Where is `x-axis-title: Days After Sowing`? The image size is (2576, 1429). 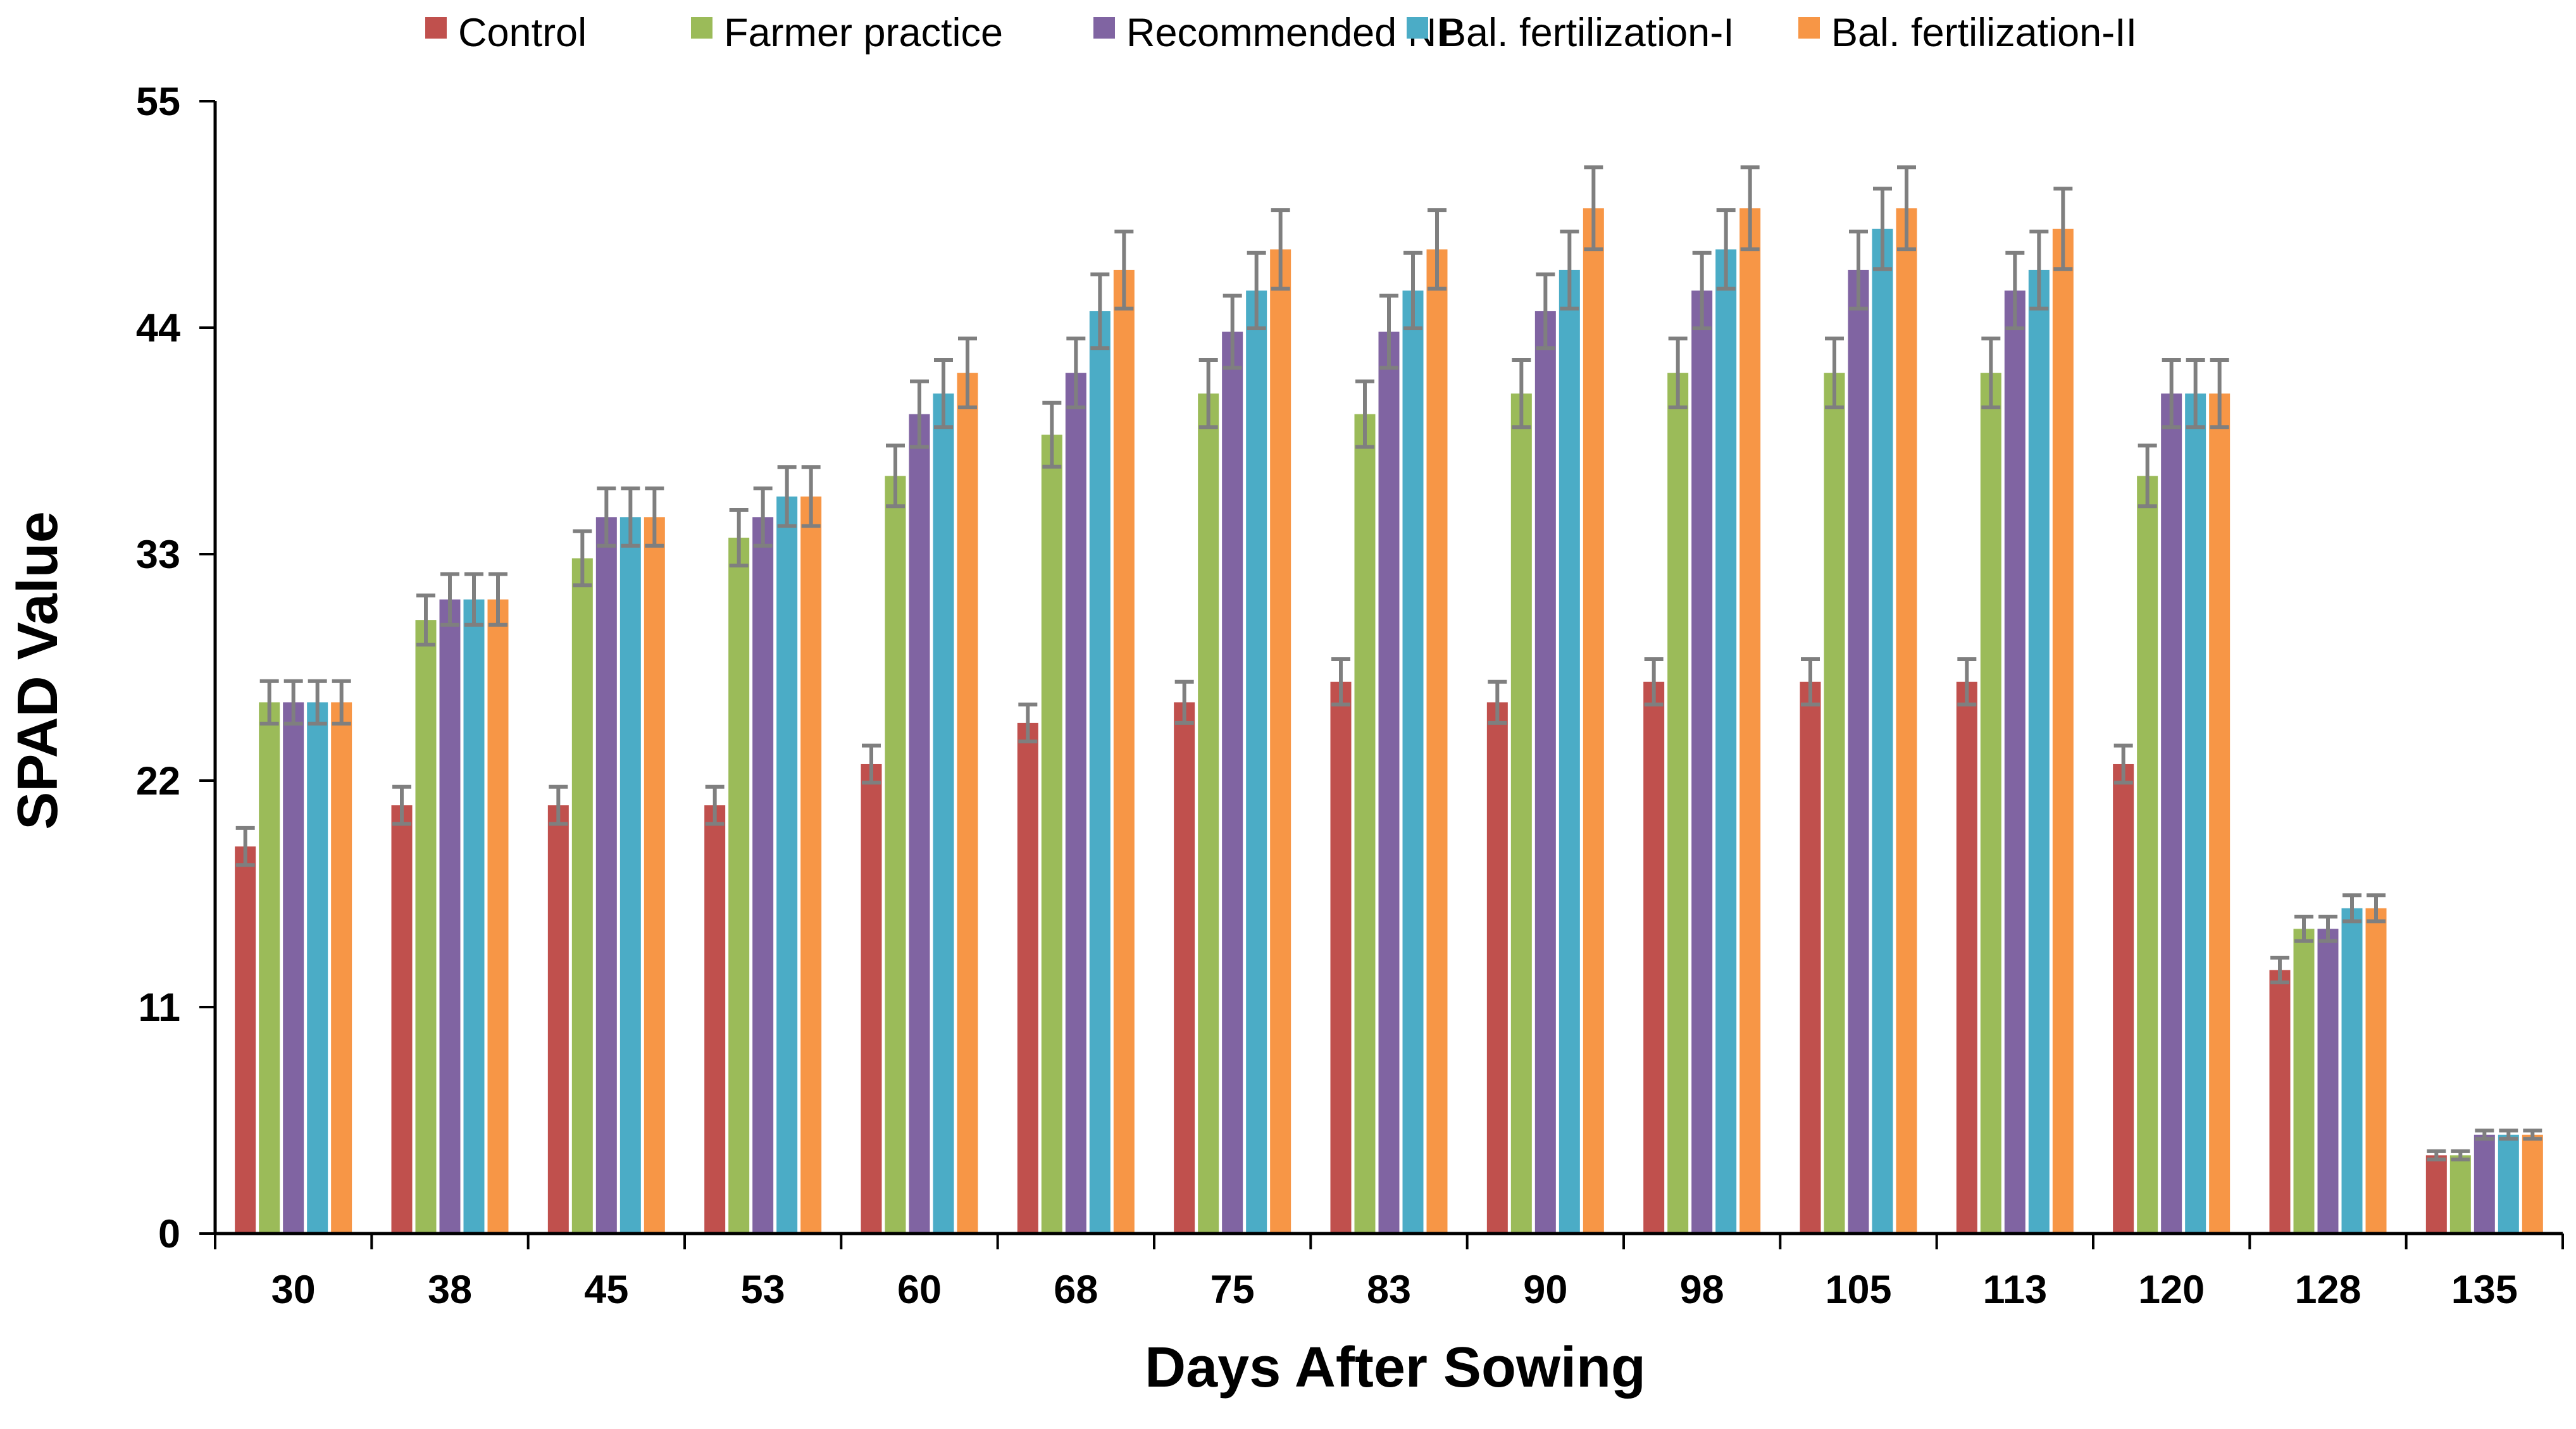
x-axis-title: Days After Sowing is located at coordinates (1395, 1367).